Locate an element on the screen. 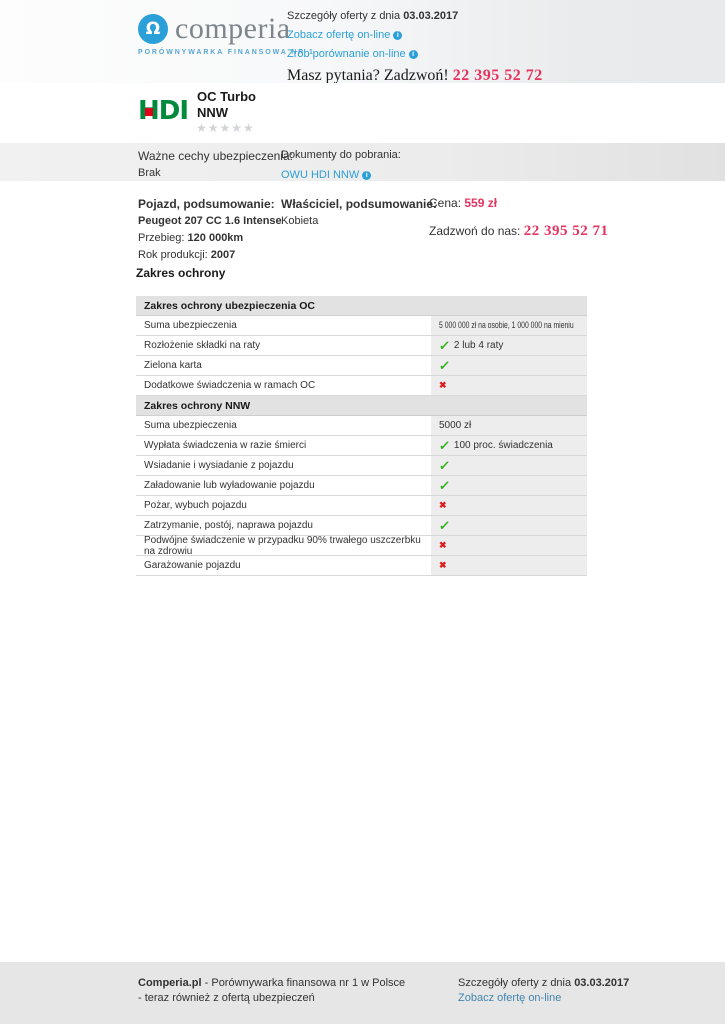  features-value: Brak is located at coordinates (149, 173).